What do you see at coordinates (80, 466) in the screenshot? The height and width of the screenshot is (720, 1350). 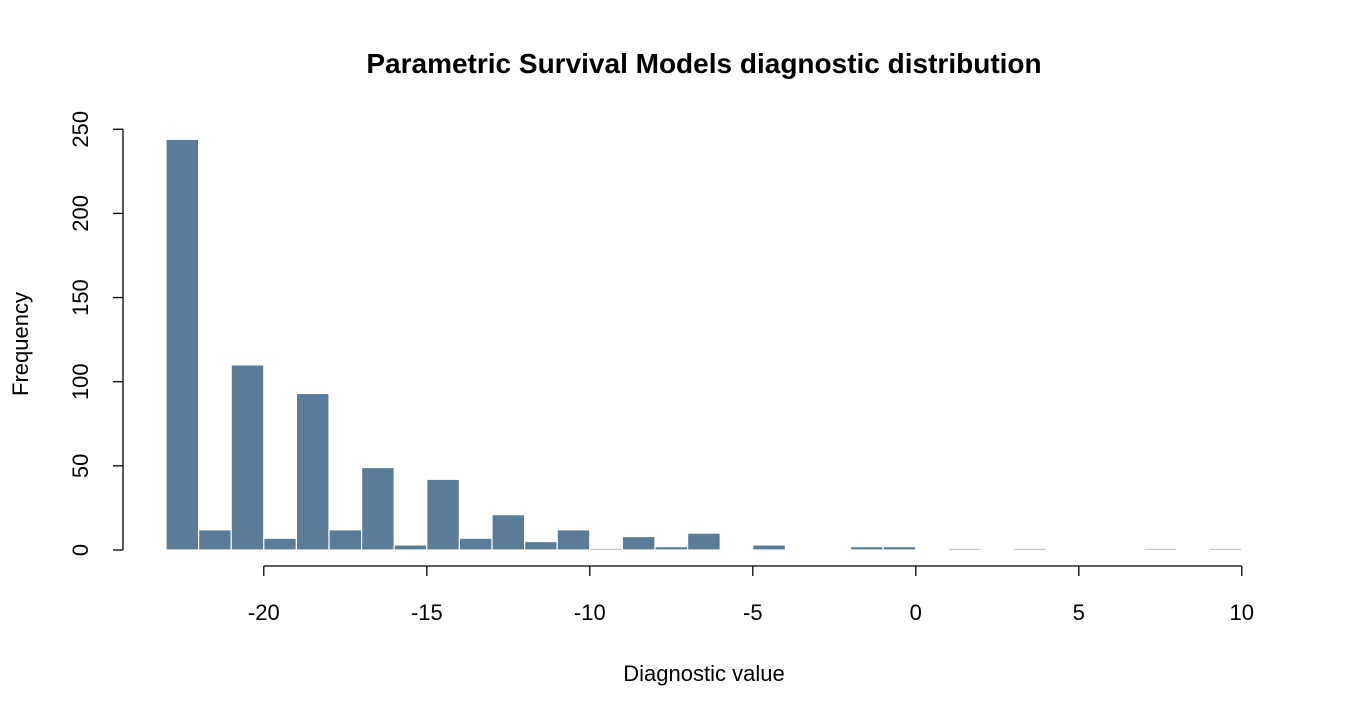 I see `y-tick-label-1: 50` at bounding box center [80, 466].